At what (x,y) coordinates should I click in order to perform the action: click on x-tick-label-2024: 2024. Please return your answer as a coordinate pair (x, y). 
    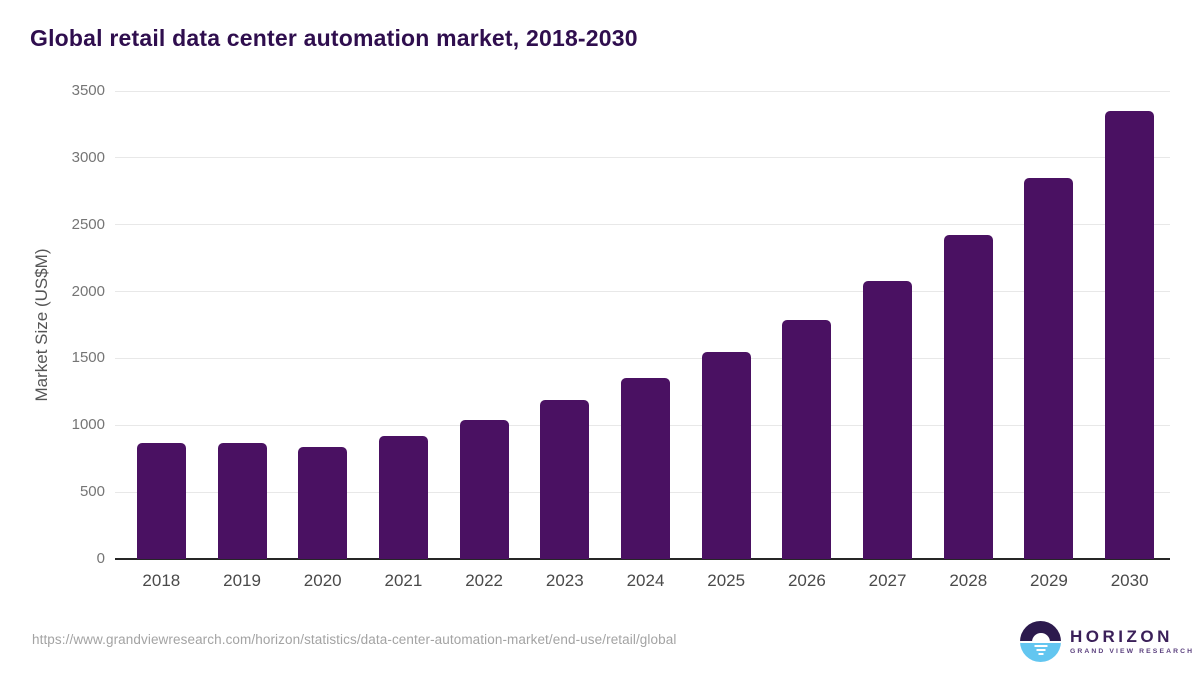
    Looking at the image, I should click on (645, 580).